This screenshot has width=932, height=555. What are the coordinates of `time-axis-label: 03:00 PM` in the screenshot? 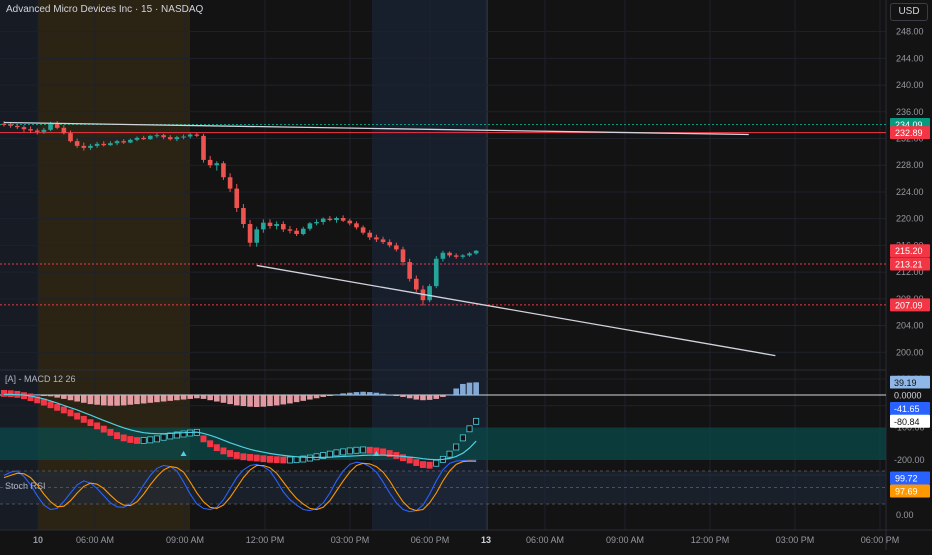 It's located at (350, 540).